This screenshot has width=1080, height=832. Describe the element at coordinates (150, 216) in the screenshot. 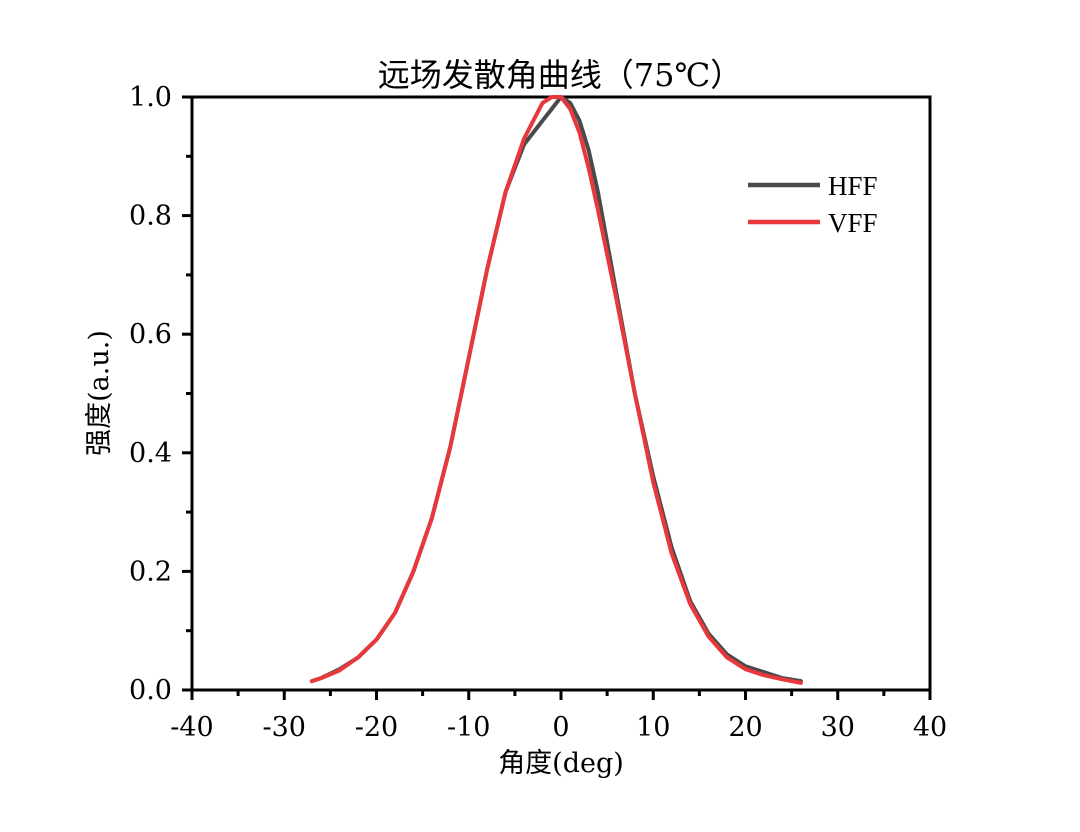

I see `y-tick-label: 0.8` at that location.